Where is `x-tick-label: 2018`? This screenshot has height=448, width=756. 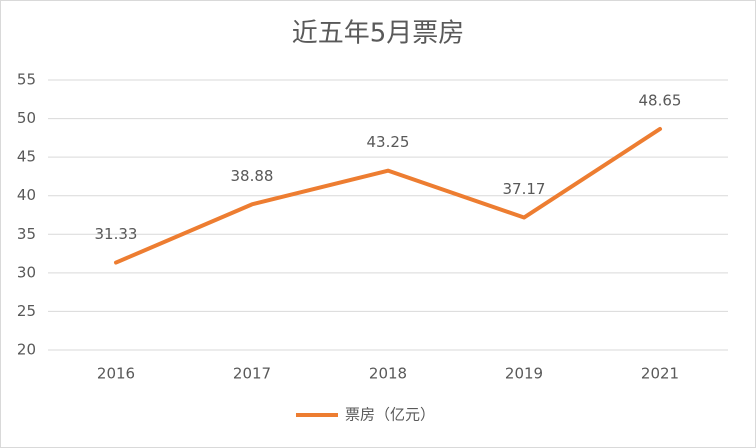
x-tick-label: 2018 is located at coordinates (388, 374).